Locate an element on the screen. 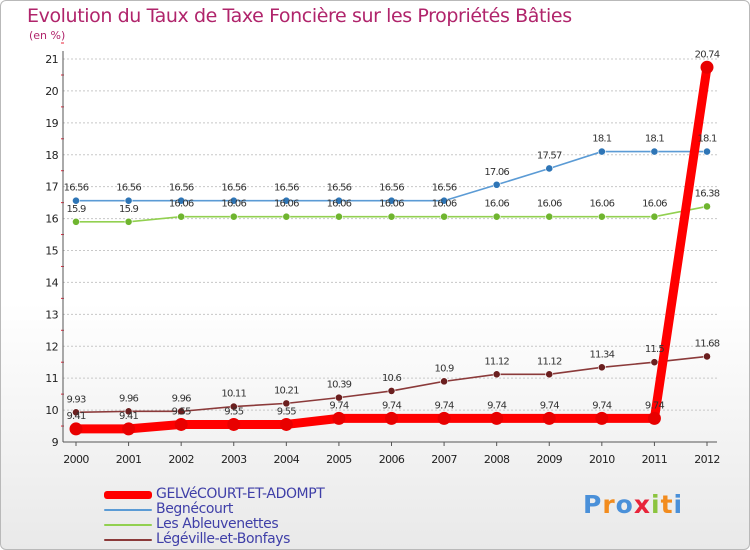  x-tick-label: 2004 is located at coordinates (287, 459).